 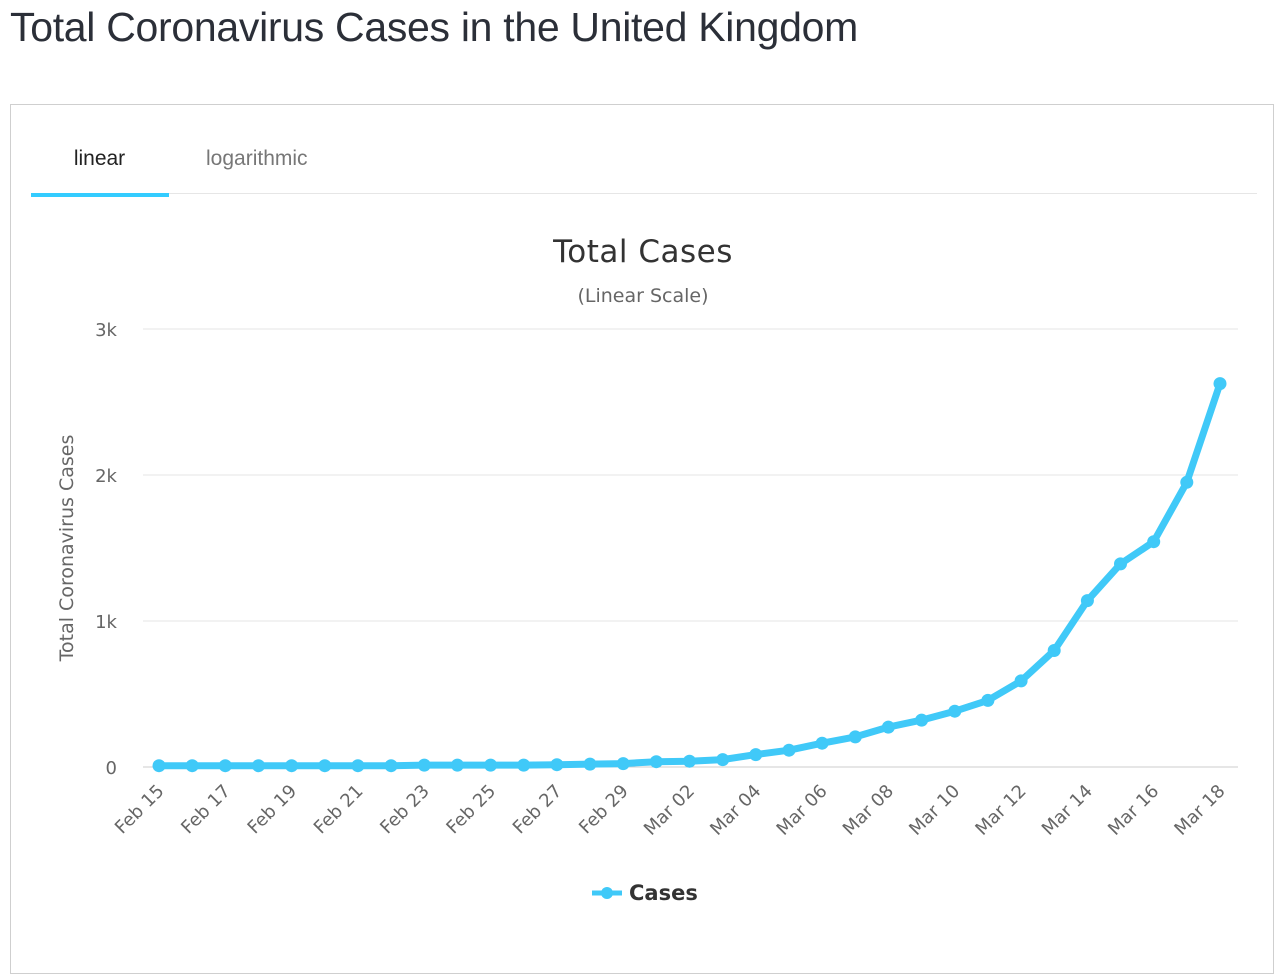 I want to click on x-tick-label: Feb 23, so click(x=405, y=810).